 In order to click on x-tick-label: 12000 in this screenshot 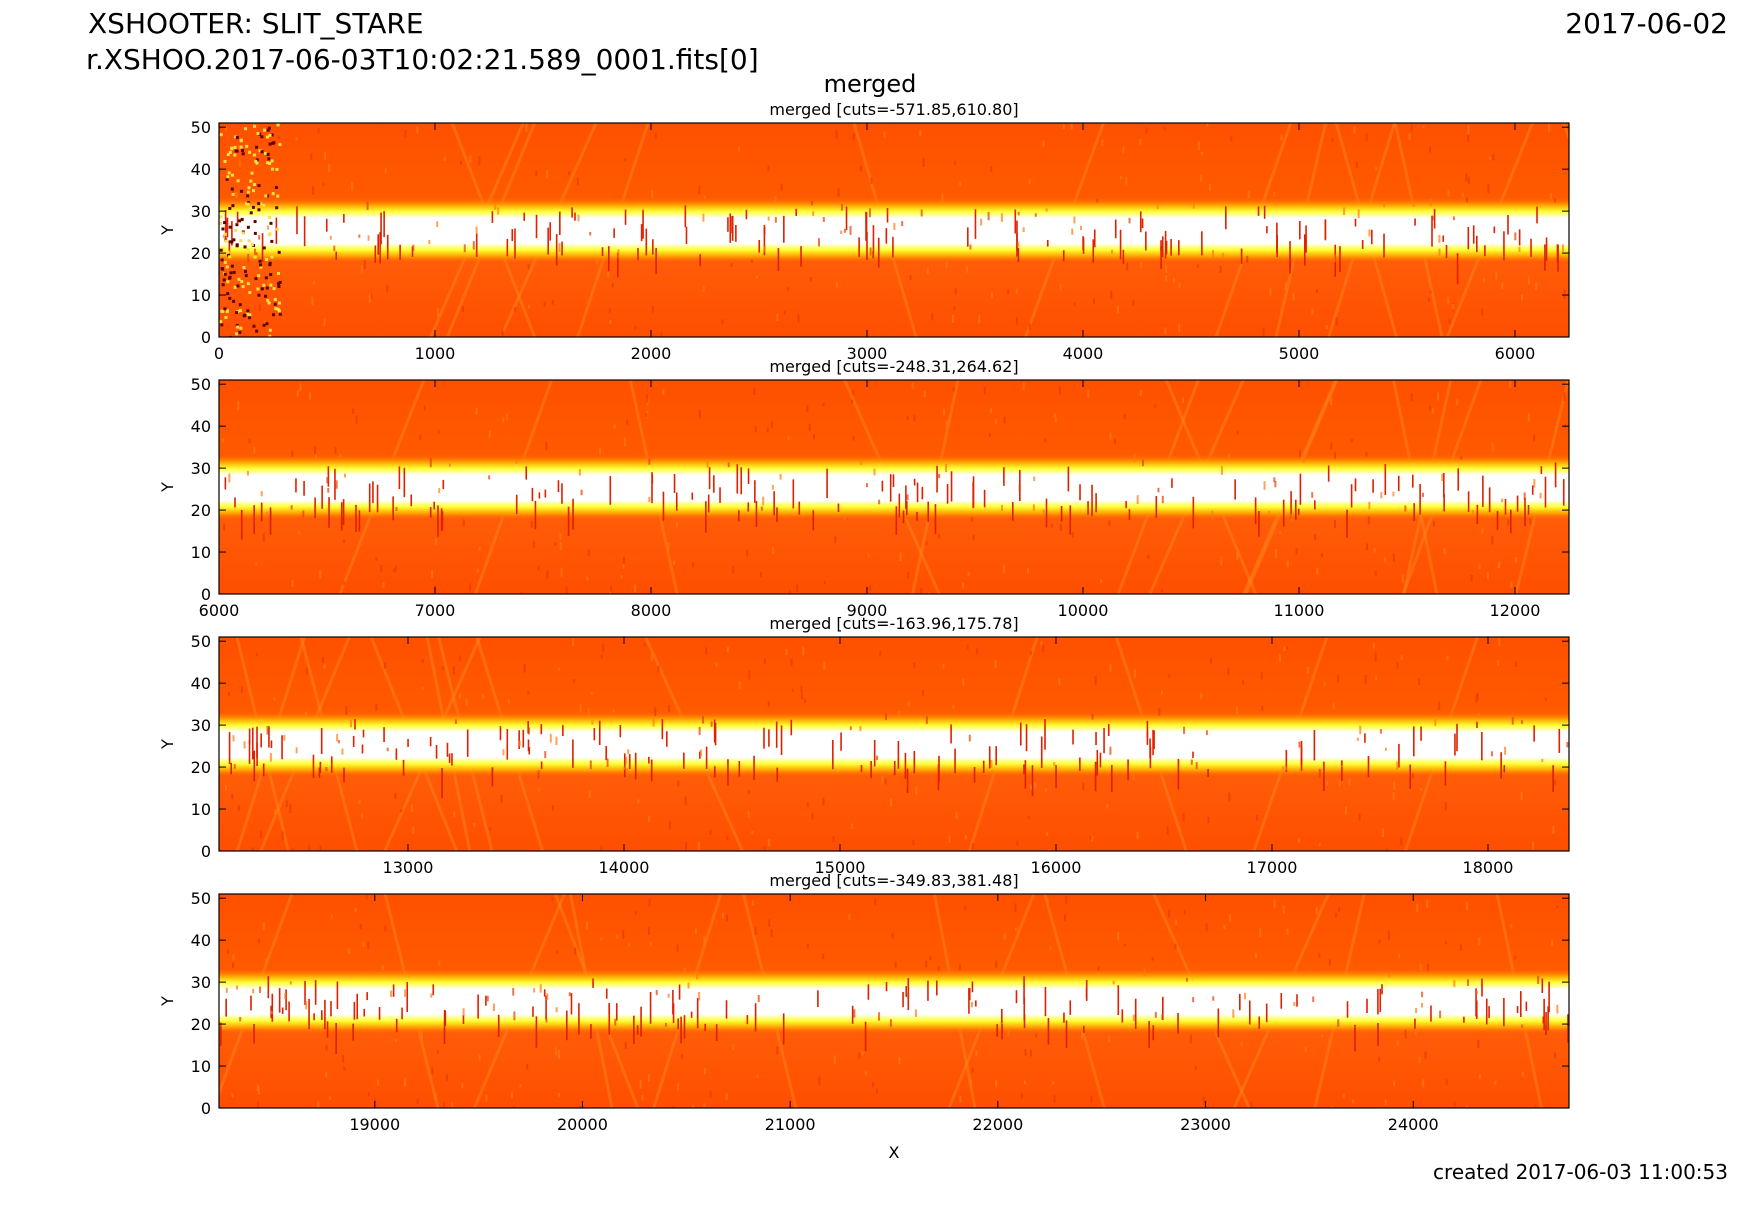, I will do `click(1515, 610)`.